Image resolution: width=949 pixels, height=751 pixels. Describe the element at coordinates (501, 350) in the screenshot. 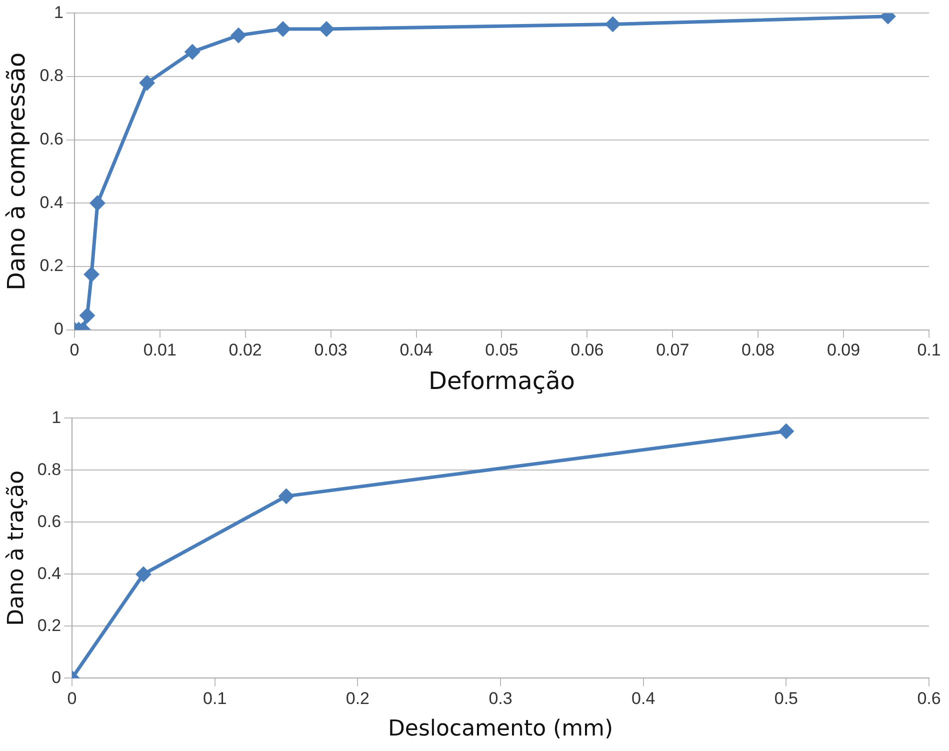

I see `x-tick-label: 0.05` at that location.